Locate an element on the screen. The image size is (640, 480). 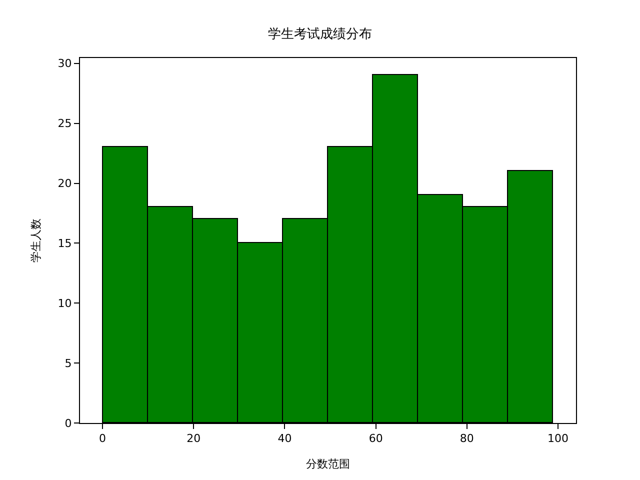
x-tick-label: 20 is located at coordinates (193, 439).